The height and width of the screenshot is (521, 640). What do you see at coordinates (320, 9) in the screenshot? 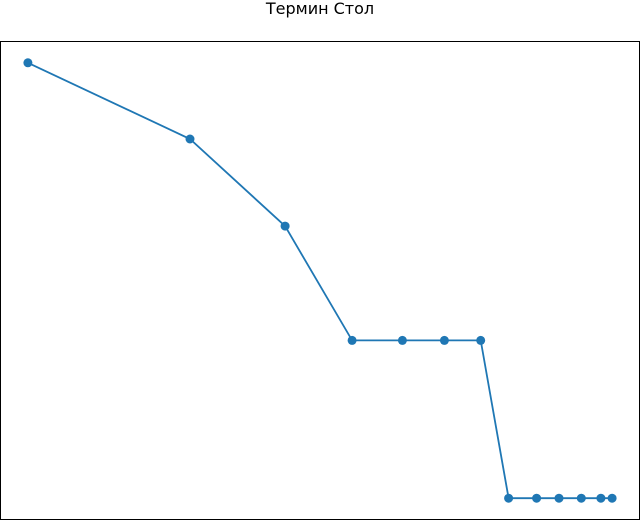
I see `chart-title: Термин Стол` at bounding box center [320, 9].